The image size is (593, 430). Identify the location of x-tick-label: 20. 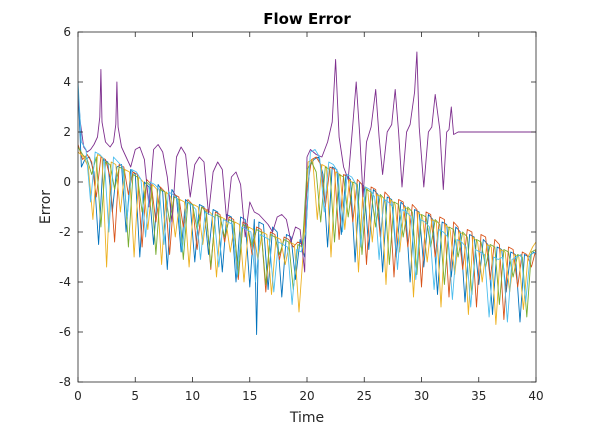
(306, 396).